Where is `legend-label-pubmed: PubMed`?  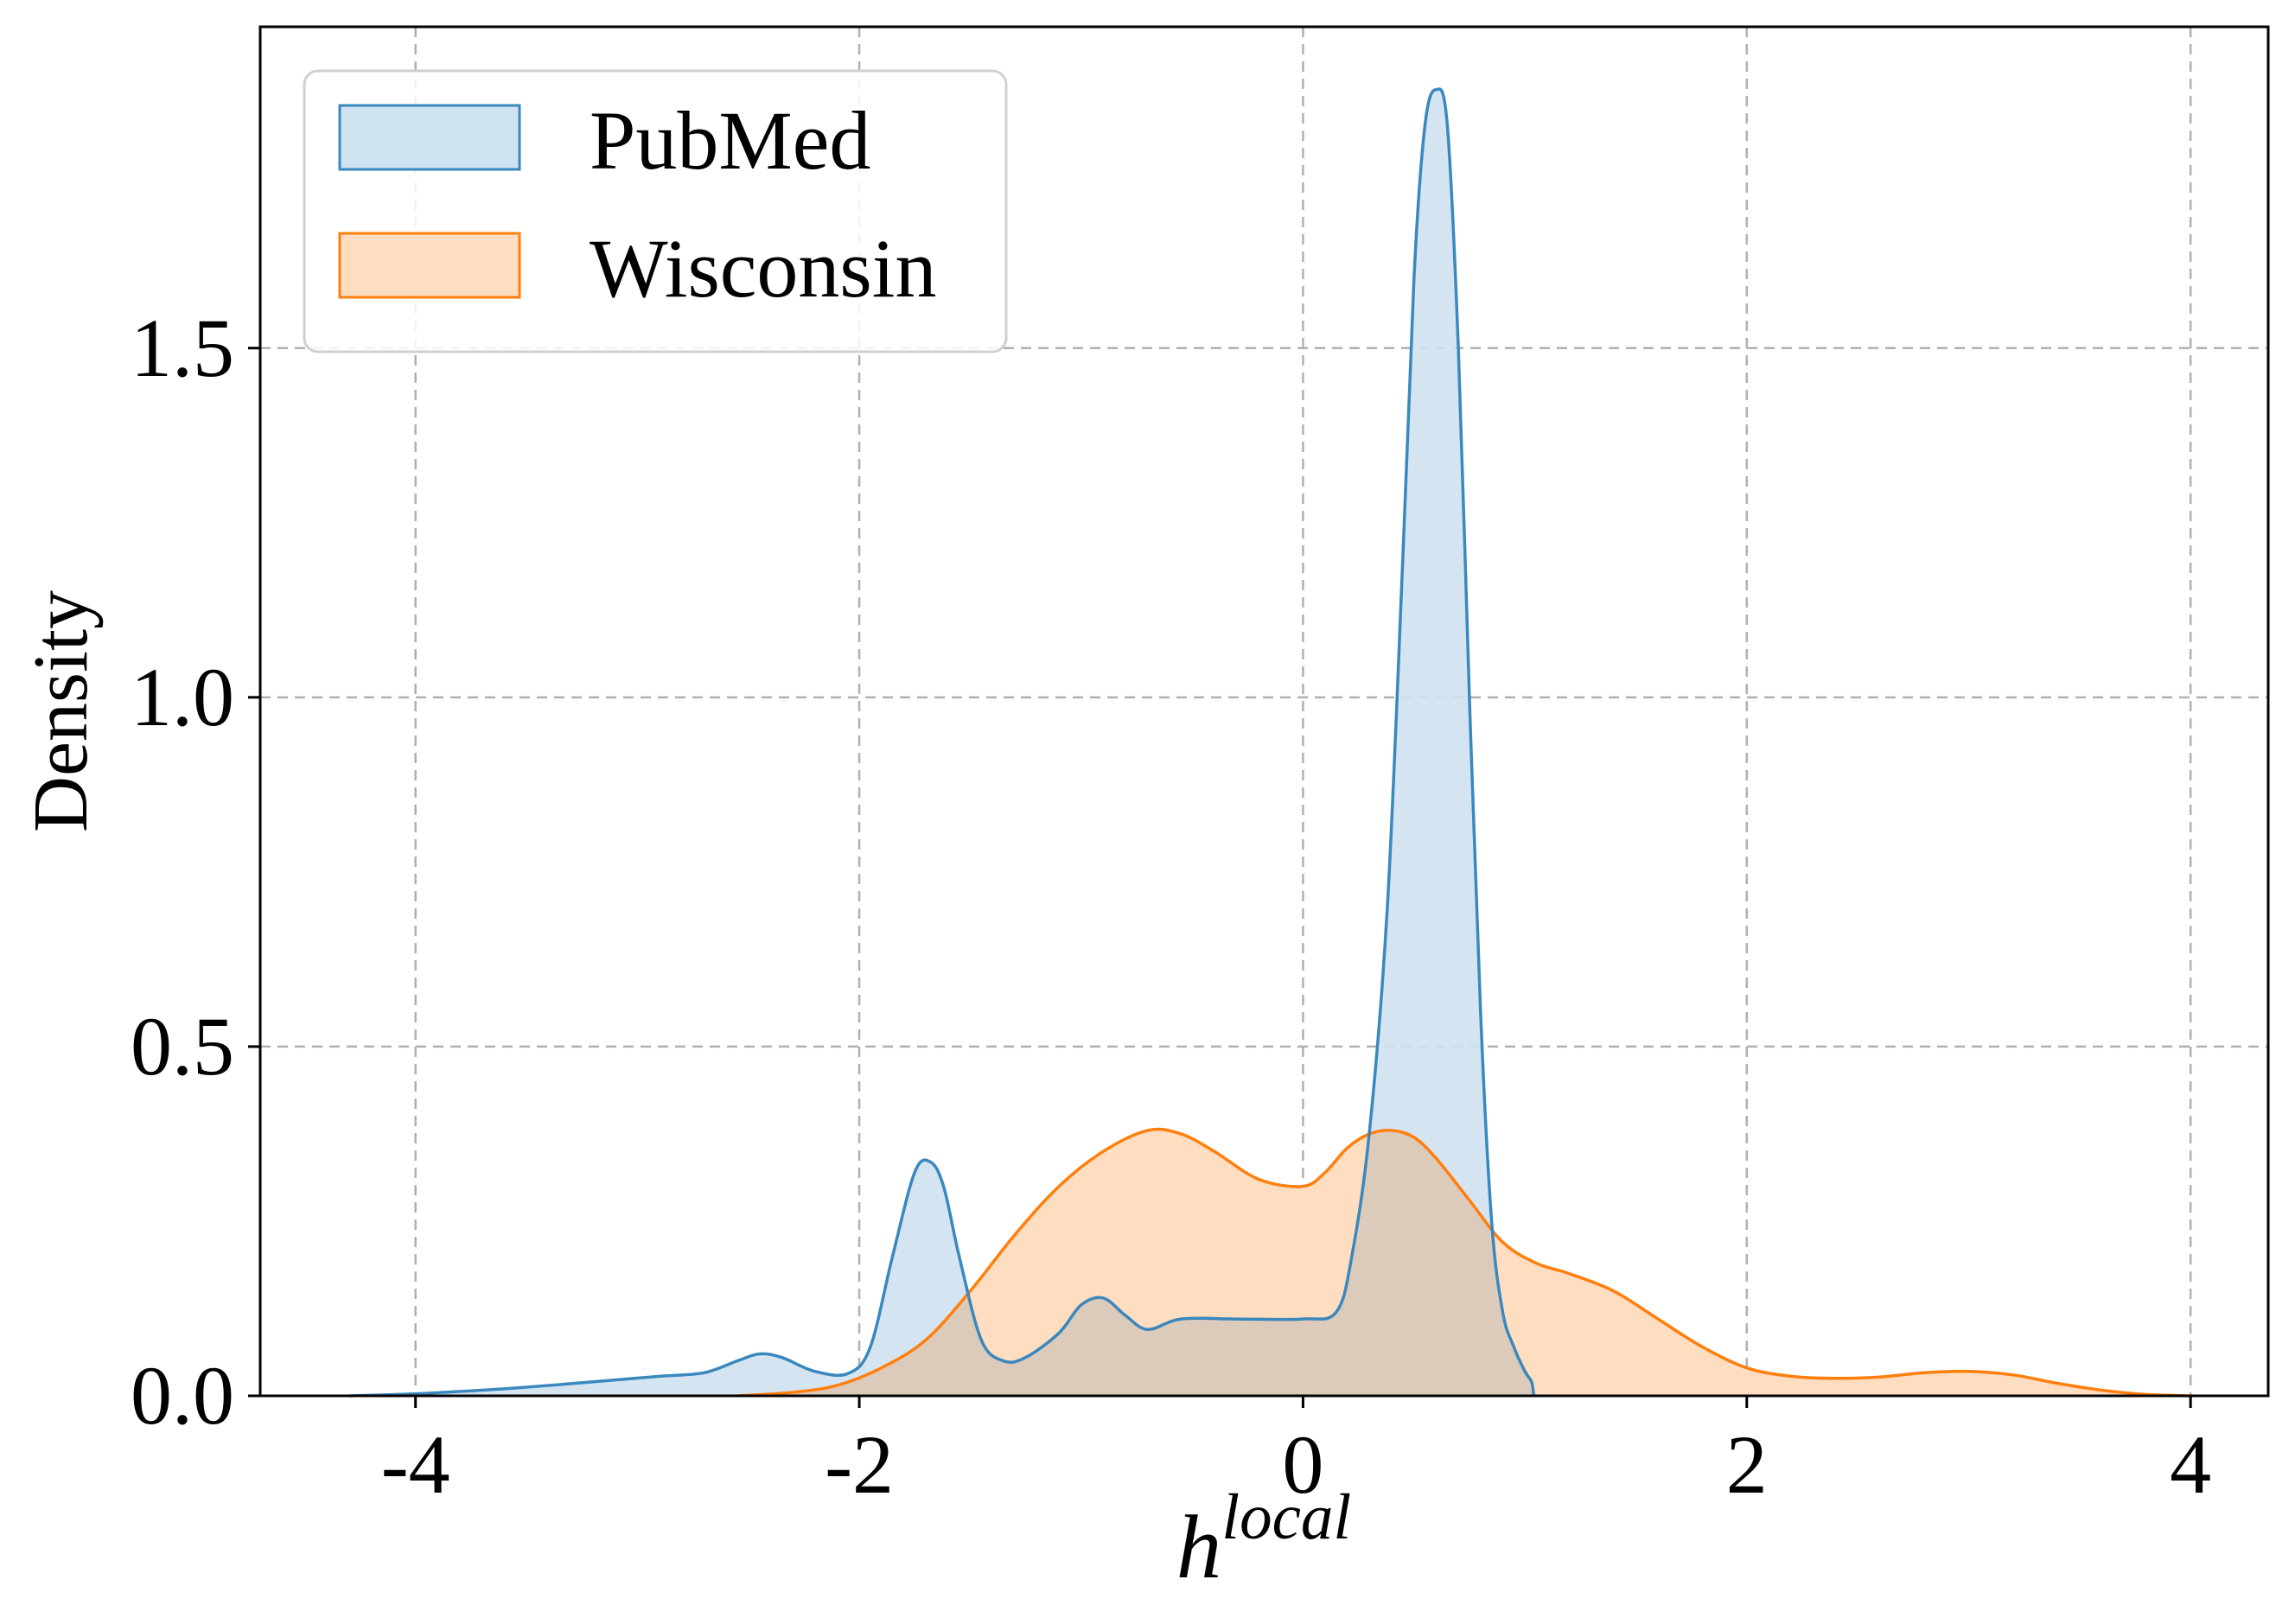
legend-label-pubmed: PubMed is located at coordinates (730, 141).